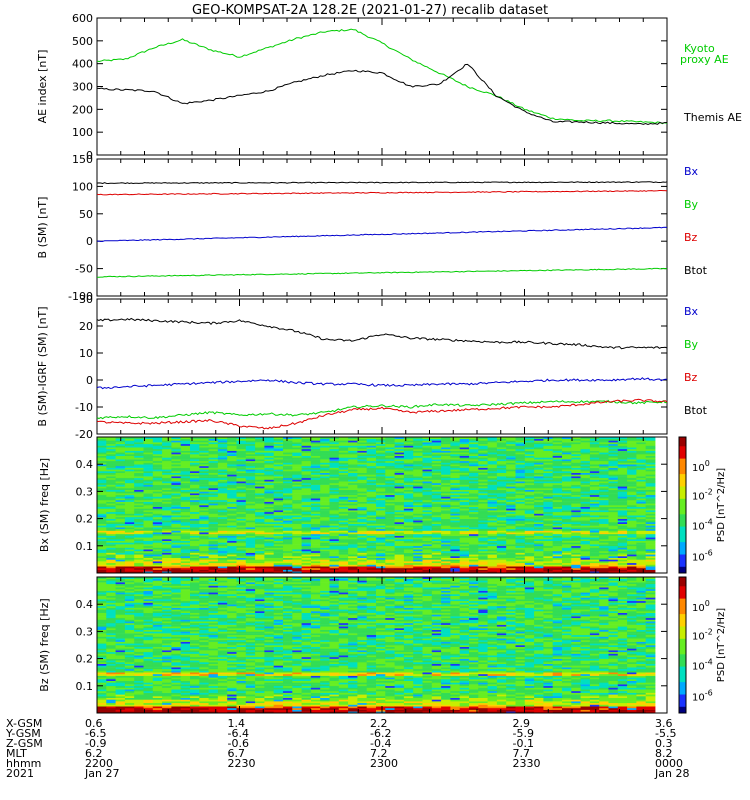  I want to click on series-line, so click(382, 193).